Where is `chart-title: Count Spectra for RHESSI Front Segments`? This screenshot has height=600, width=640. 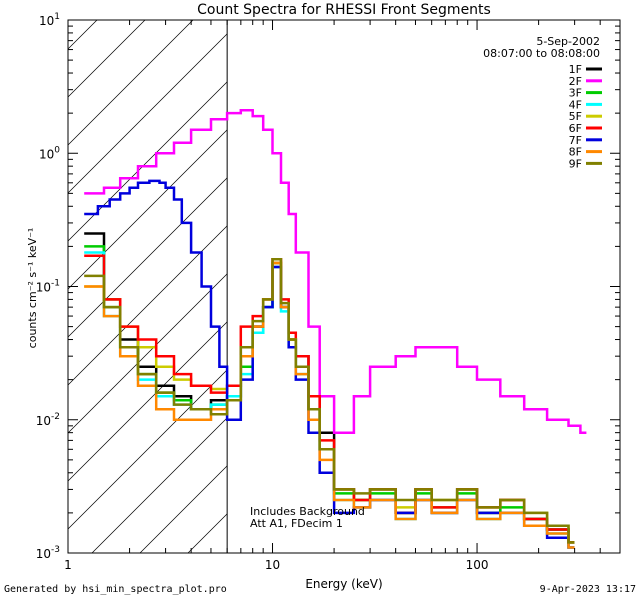 chart-title: Count Spectra for RHESSI Front Segments is located at coordinates (344, 10).